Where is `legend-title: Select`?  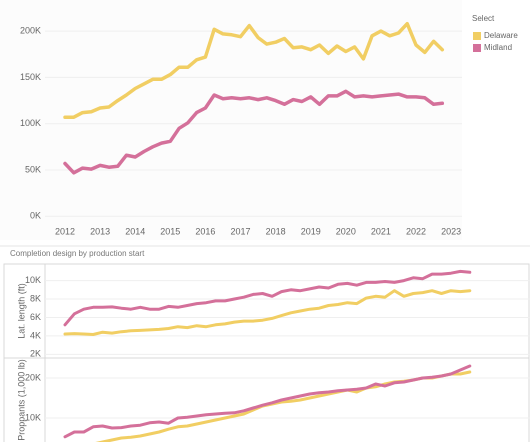 legend-title: Select is located at coordinates (483, 18).